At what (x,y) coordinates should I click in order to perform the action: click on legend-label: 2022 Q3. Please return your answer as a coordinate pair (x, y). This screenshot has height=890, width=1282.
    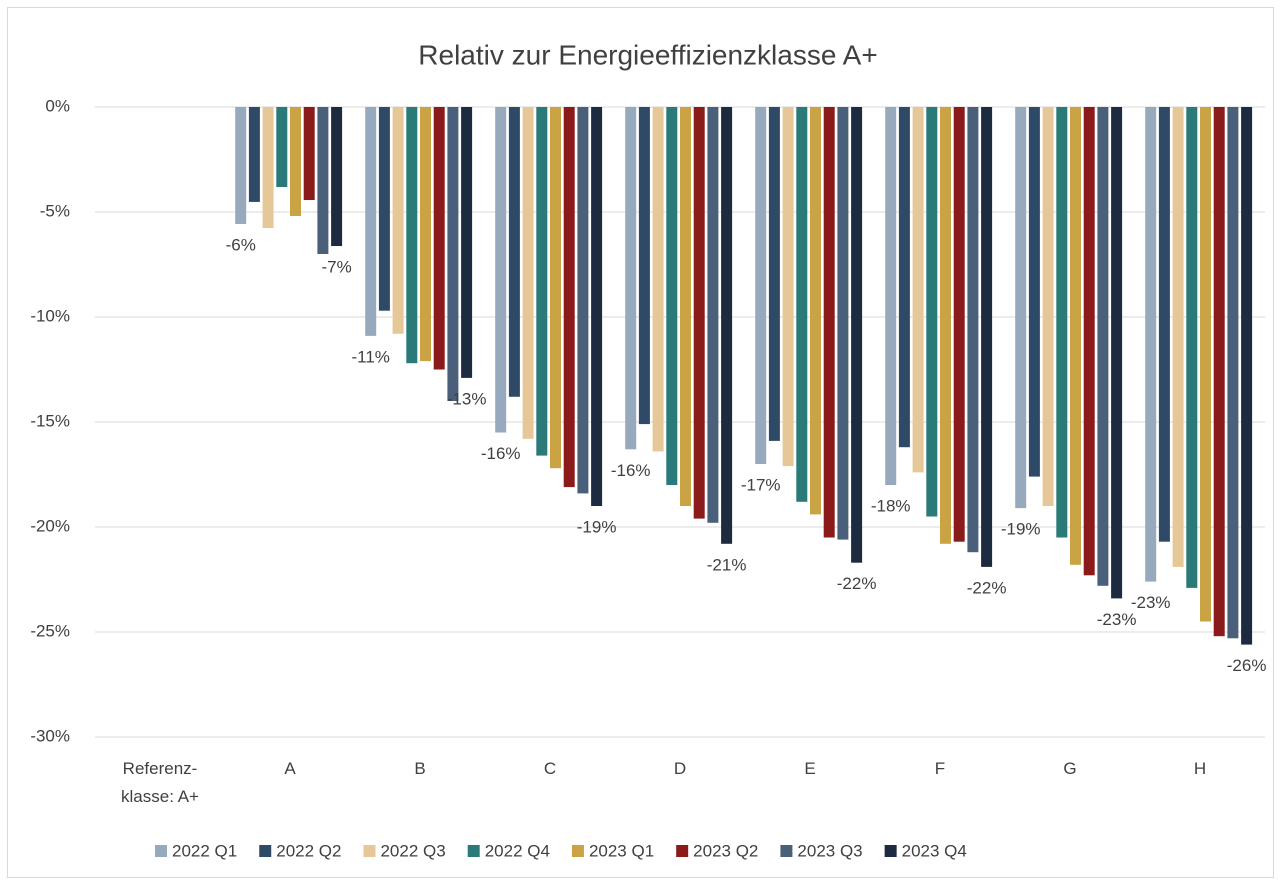
    Looking at the image, I should click on (412, 850).